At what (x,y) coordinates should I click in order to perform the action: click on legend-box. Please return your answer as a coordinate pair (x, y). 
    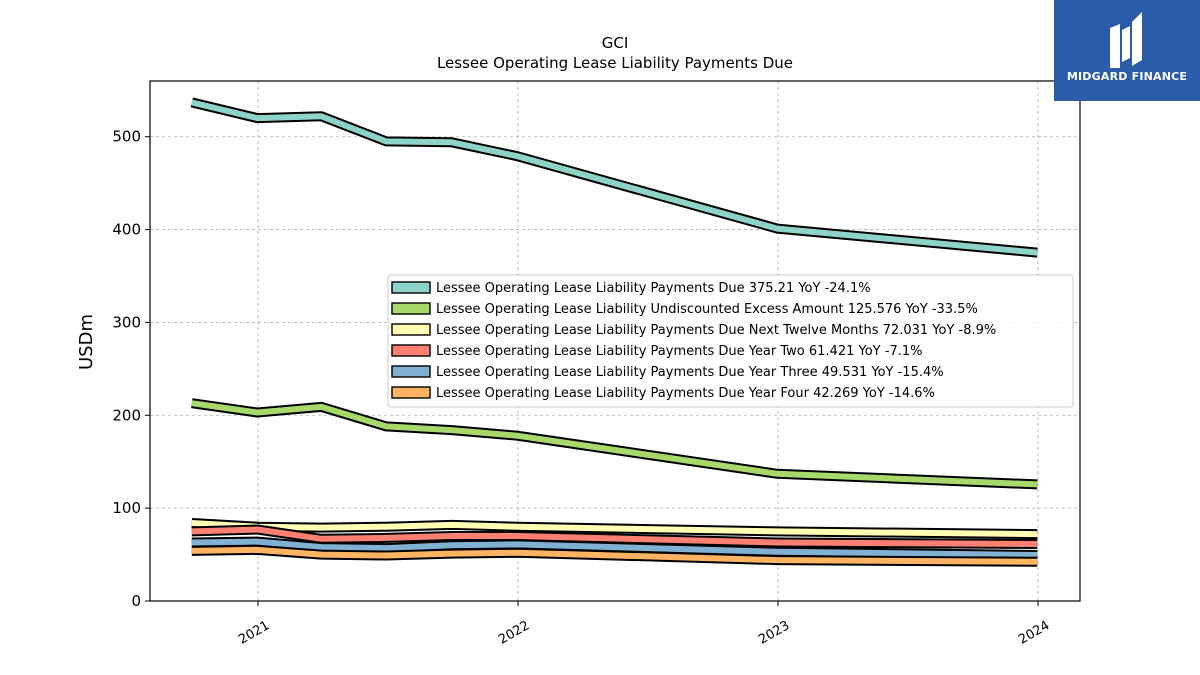
    Looking at the image, I should click on (730, 341).